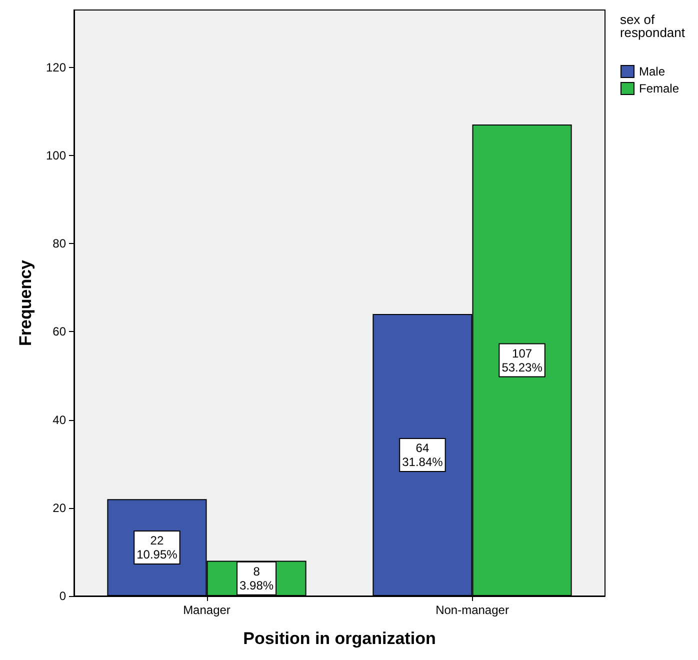 This screenshot has height=660, width=698. Describe the element at coordinates (257, 578) in the screenshot. I see `data-label: 8 3.98%` at that location.